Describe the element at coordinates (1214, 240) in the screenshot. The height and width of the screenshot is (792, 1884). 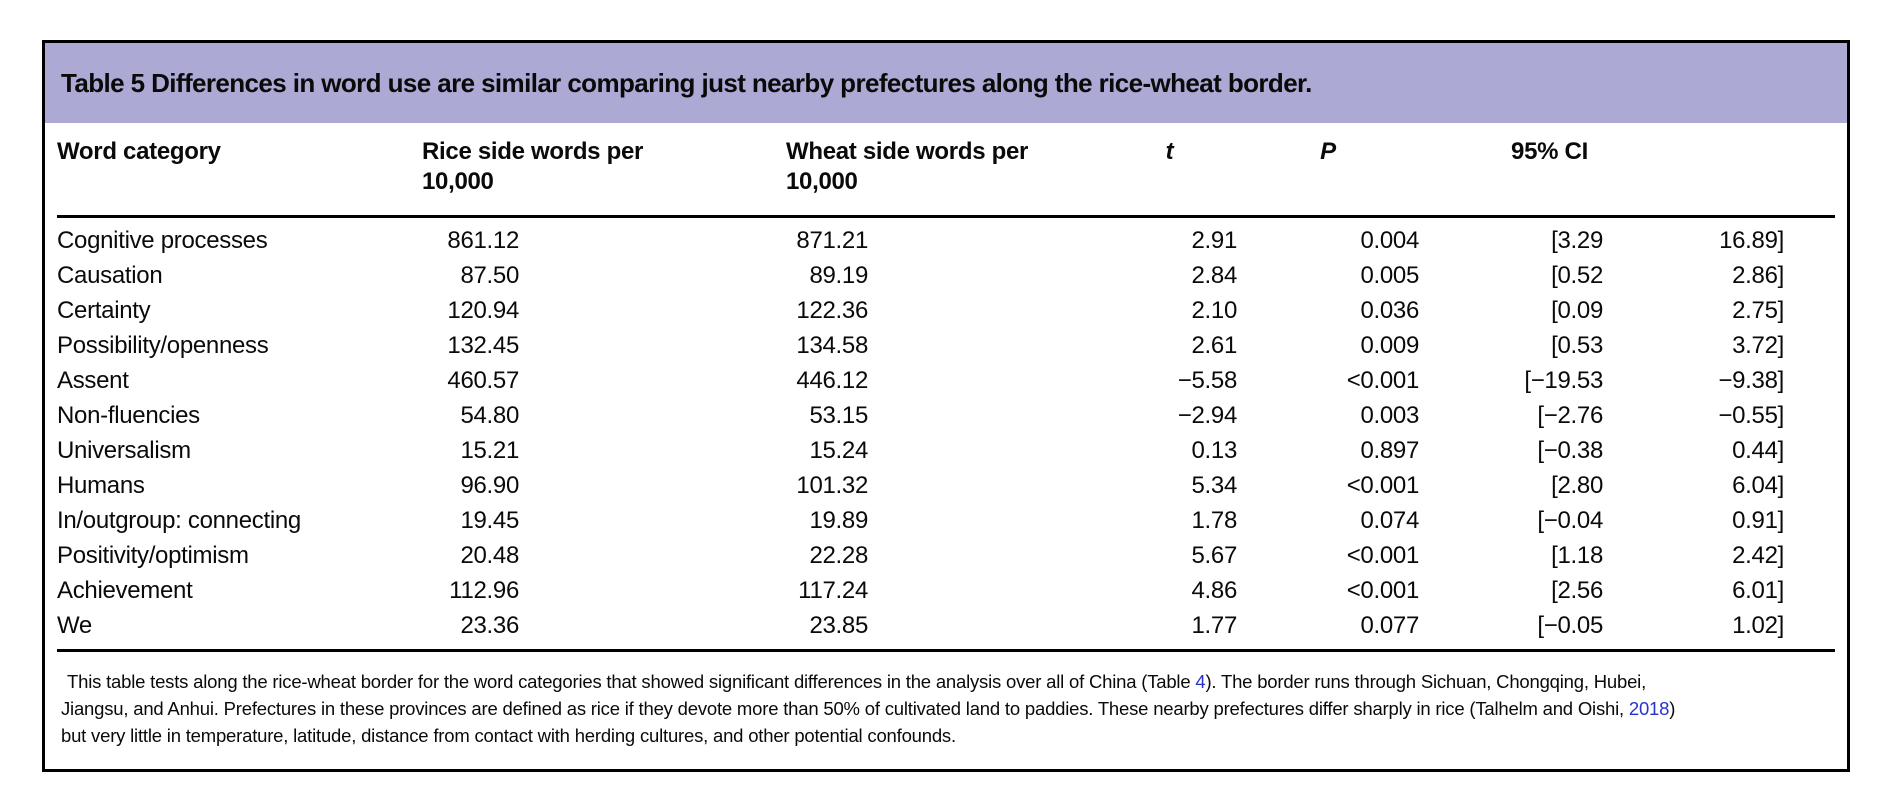
I see `cell-t-value: 2.91` at that location.